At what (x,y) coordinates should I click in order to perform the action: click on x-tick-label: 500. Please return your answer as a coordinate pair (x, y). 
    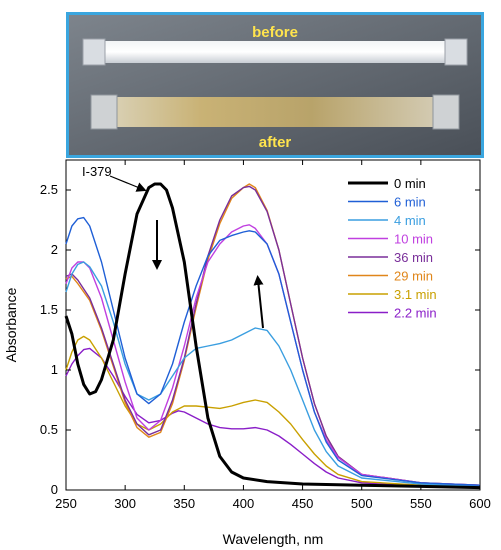
    Looking at the image, I should click on (362, 503).